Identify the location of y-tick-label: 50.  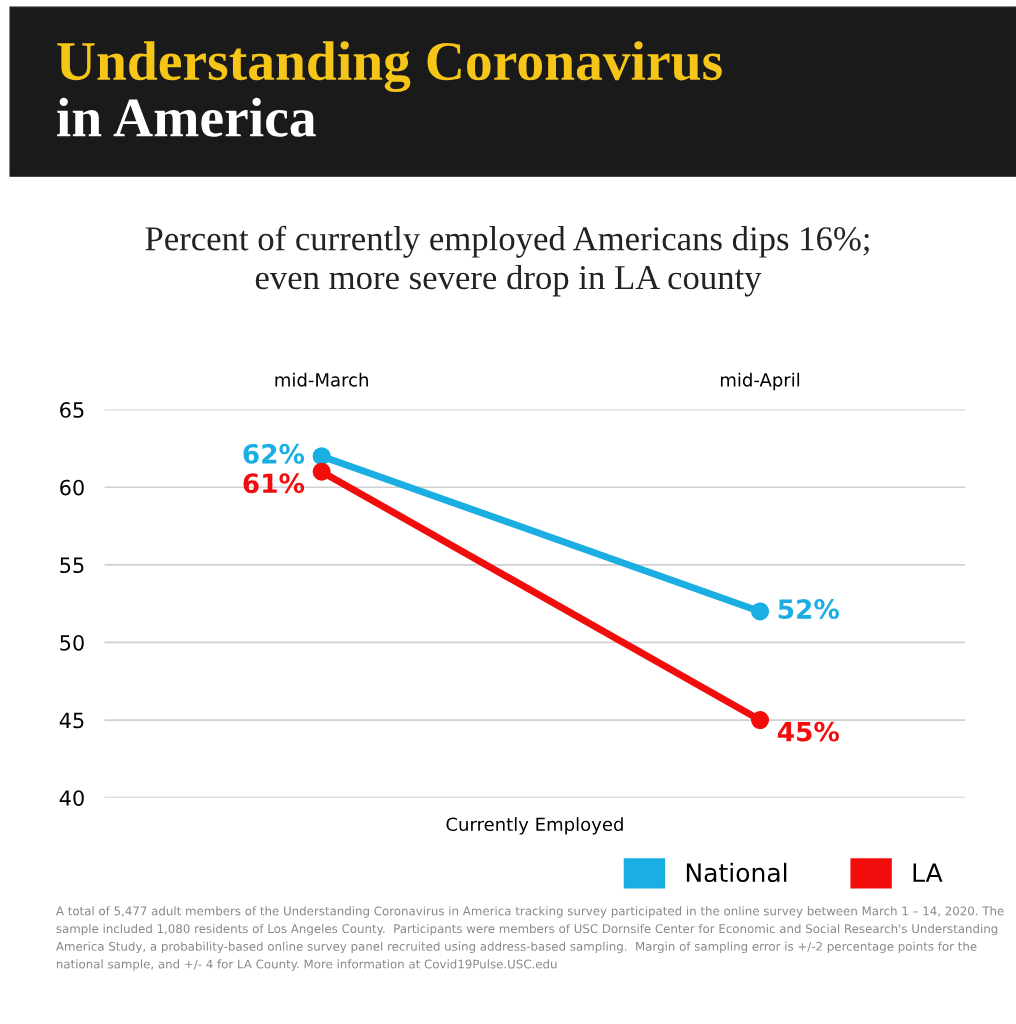
(72, 642).